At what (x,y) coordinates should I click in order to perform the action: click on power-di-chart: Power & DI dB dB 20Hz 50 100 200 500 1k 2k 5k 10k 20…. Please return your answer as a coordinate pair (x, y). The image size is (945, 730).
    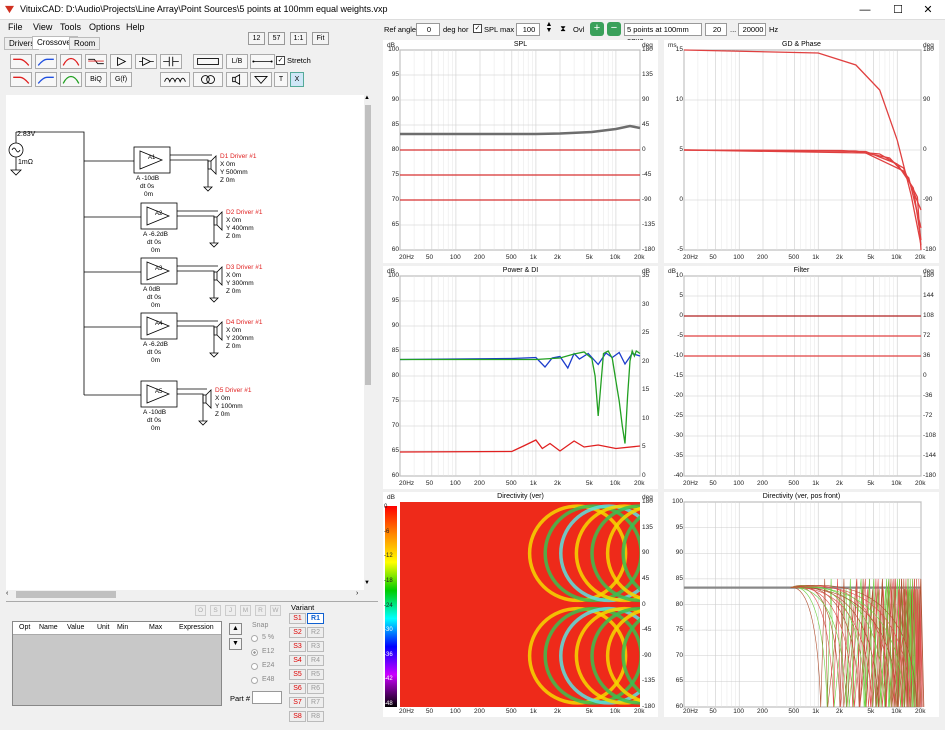
    Looking at the image, I should click on (520, 377).